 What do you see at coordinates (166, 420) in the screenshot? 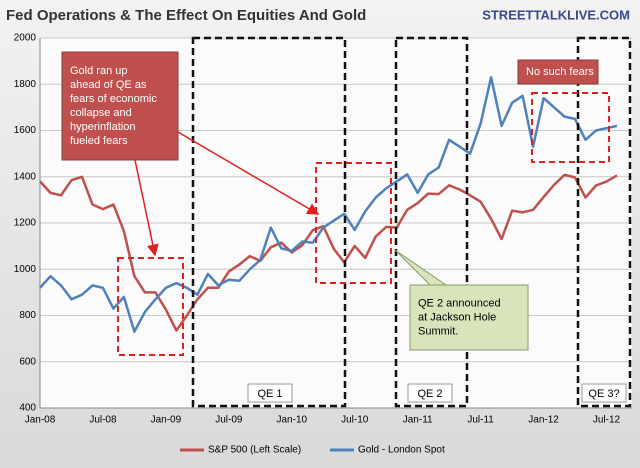
I see `x-tick-label: Jan-09` at bounding box center [166, 420].